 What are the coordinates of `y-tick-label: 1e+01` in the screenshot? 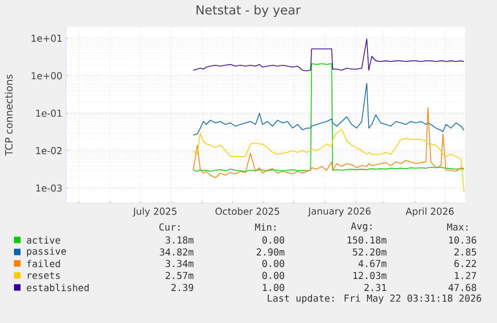 It's located at (47, 38).